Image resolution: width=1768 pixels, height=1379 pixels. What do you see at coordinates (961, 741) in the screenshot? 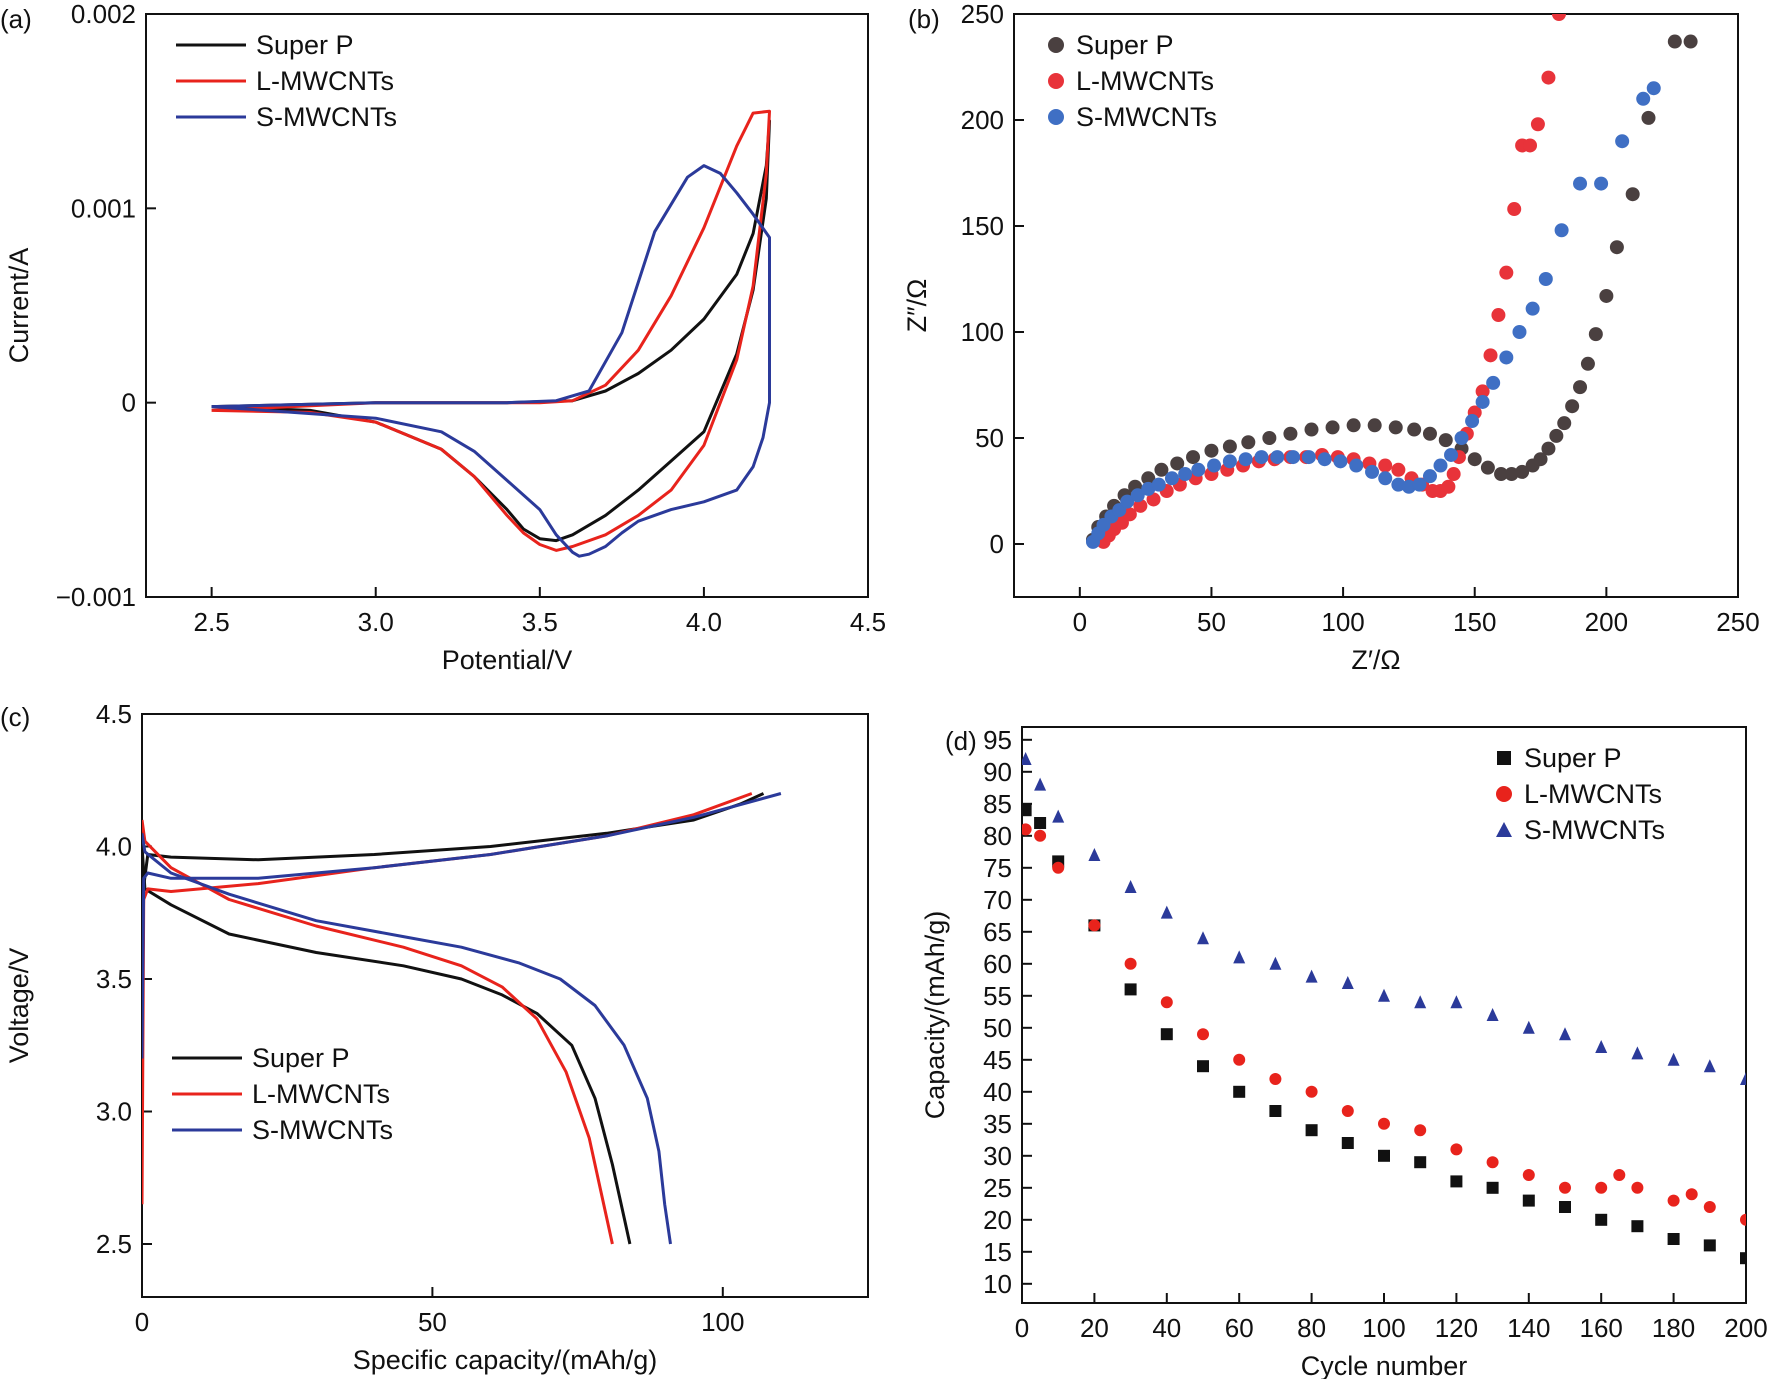
I see `panel-label: (d)` at bounding box center [961, 741].